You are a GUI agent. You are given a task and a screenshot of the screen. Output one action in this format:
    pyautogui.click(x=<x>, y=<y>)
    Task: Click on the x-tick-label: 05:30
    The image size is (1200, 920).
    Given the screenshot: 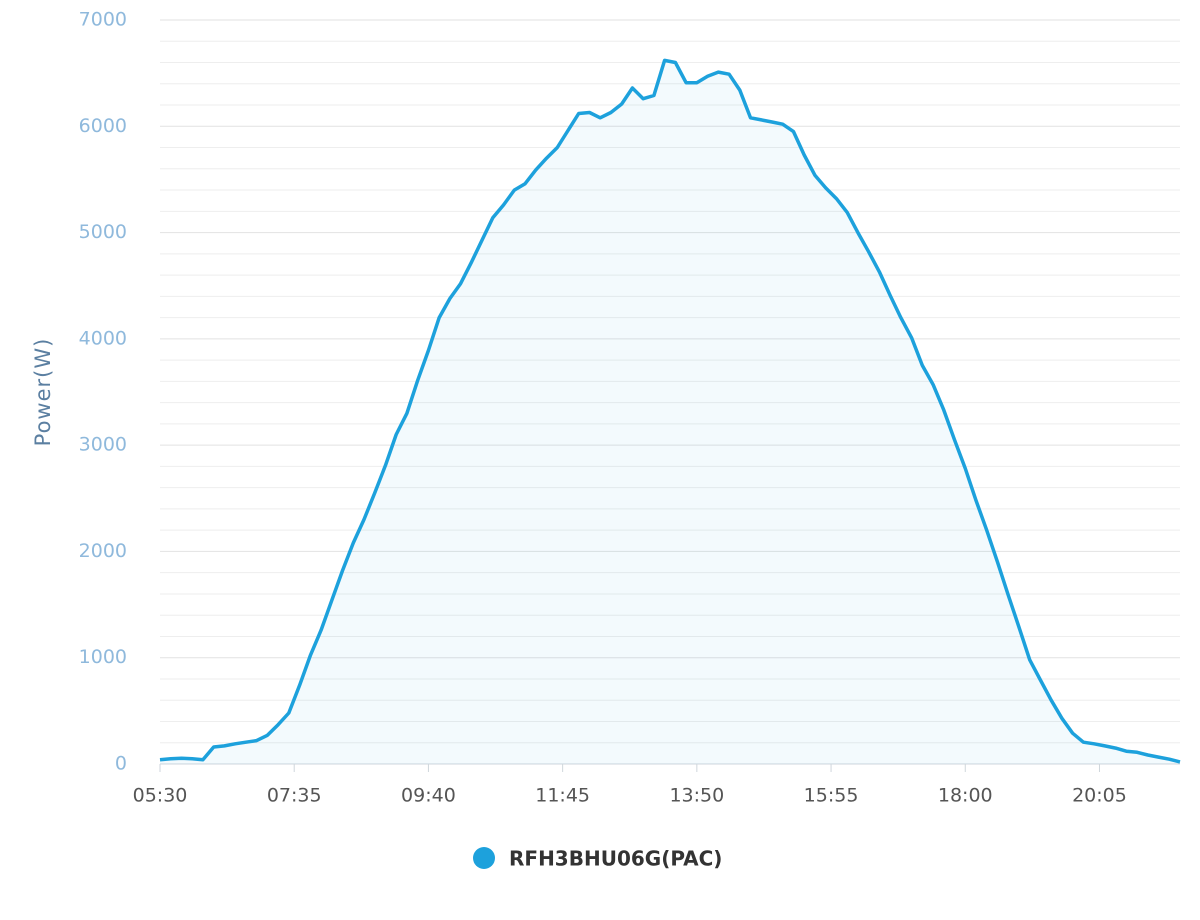 What is the action you would take?
    pyautogui.click(x=160, y=796)
    